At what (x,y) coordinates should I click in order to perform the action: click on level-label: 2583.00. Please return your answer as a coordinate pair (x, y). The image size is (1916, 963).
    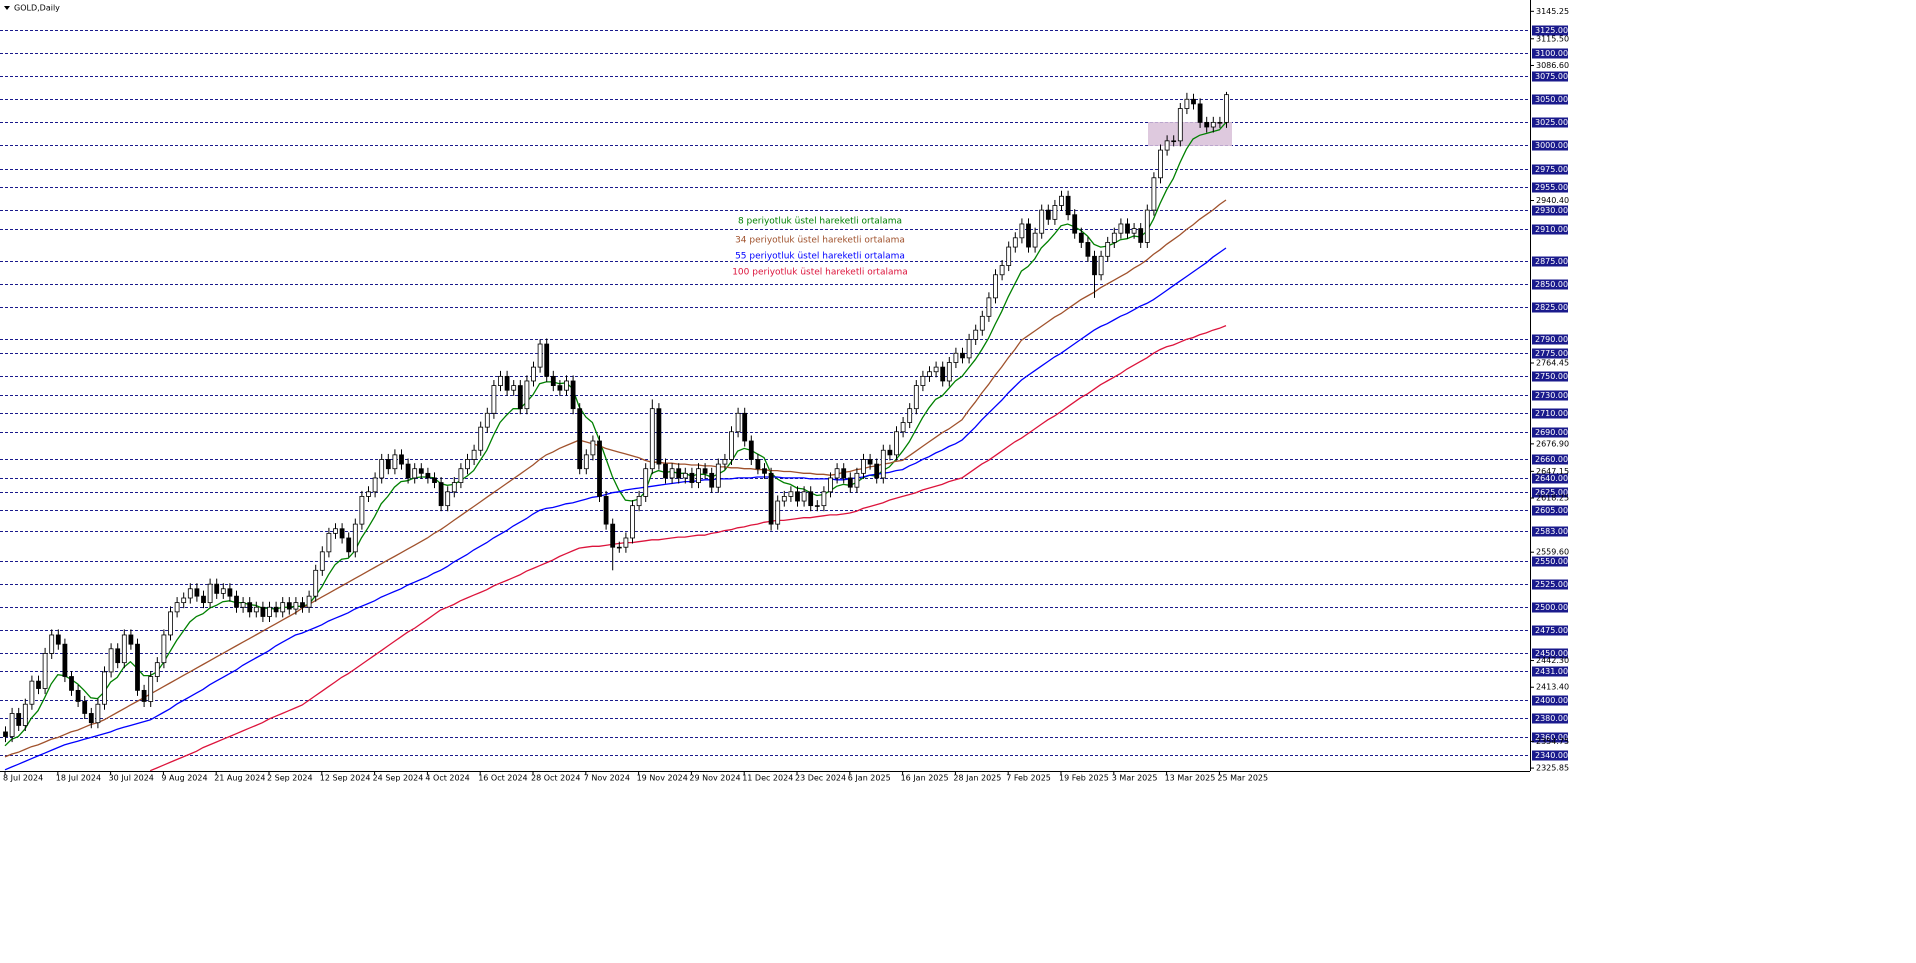
    Looking at the image, I should click on (1551, 531).